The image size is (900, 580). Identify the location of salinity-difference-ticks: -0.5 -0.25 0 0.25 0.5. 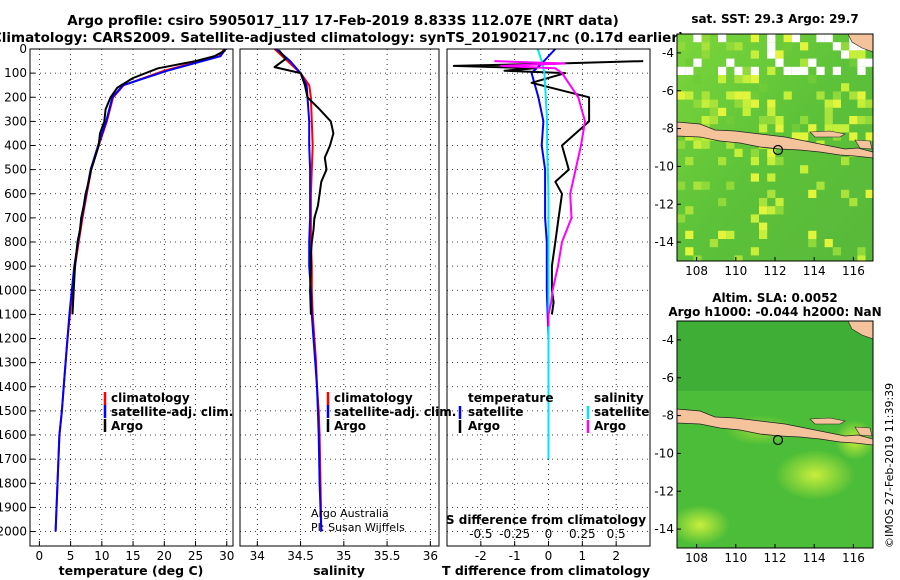
(547, 534).